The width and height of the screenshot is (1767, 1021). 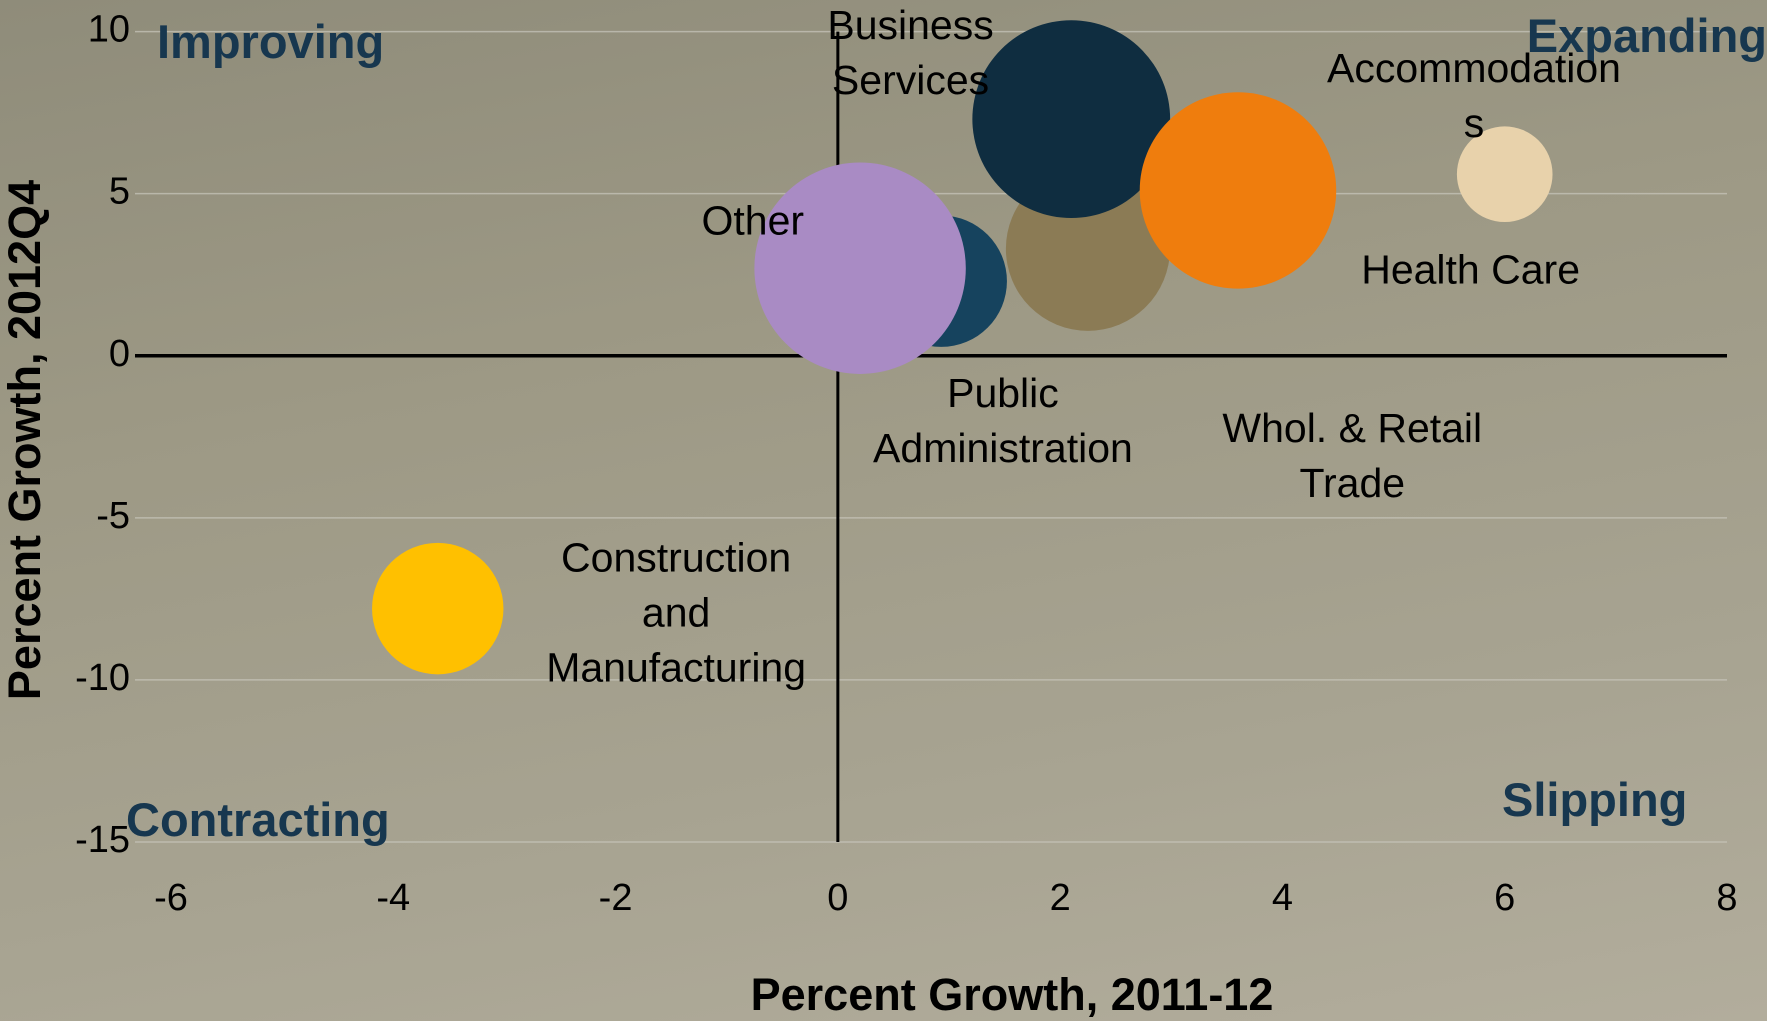 What do you see at coordinates (102, 840) in the screenshot?
I see `y-tick-label: -15` at bounding box center [102, 840].